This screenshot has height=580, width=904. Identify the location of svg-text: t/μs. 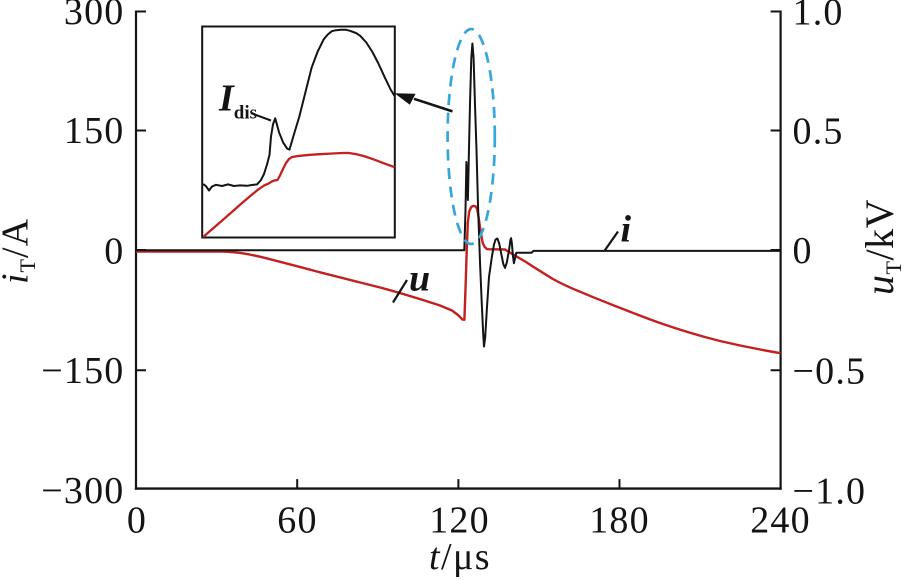
(460, 557).